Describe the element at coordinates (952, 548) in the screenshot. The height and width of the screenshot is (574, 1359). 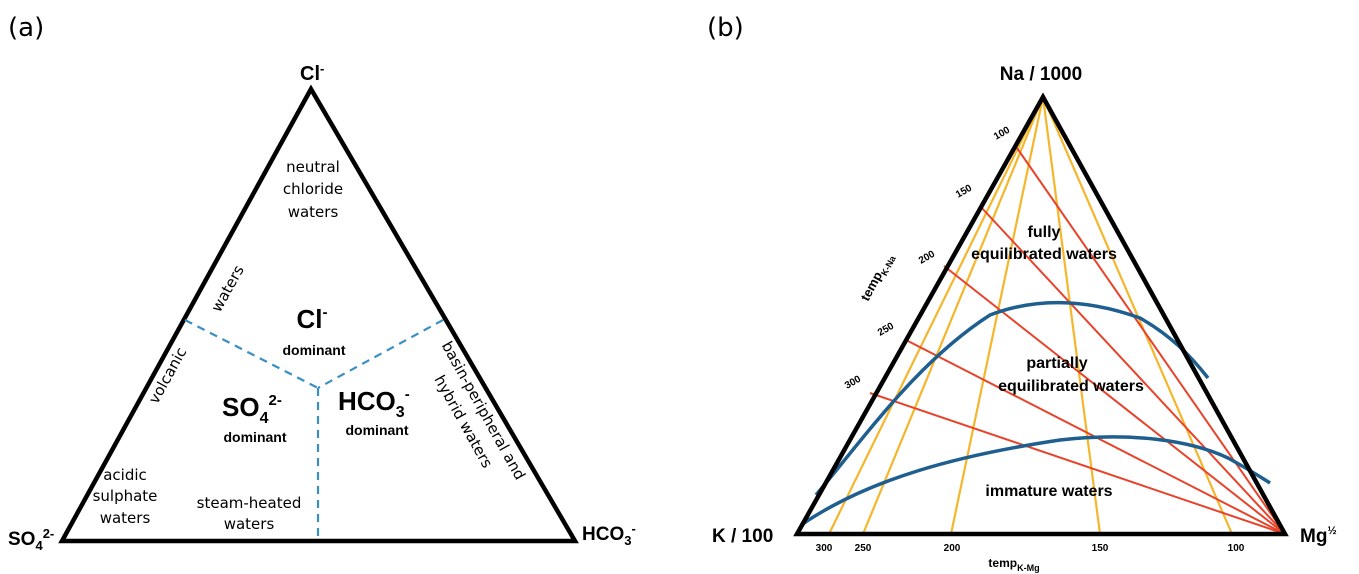
I see `bottom-tick: 200` at that location.